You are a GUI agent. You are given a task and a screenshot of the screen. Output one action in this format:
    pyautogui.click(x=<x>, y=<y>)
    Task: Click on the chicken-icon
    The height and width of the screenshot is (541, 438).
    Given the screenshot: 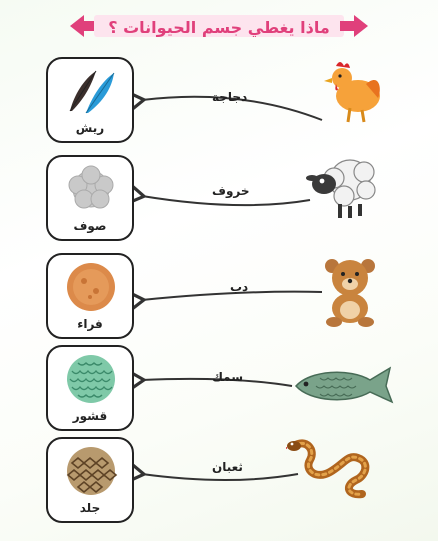 What is the action you would take?
    pyautogui.click(x=352, y=92)
    